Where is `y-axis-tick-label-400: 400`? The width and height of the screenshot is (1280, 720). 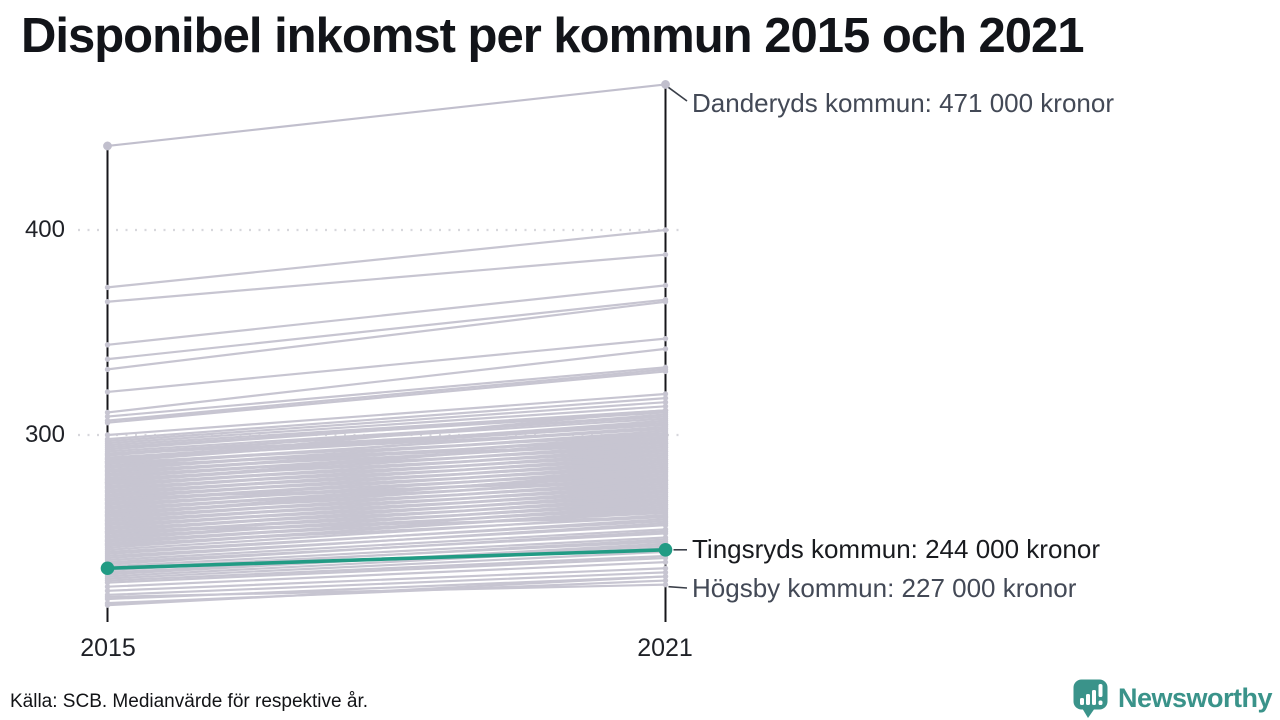 y-axis-tick-label-400: 400 is located at coordinates (44, 229).